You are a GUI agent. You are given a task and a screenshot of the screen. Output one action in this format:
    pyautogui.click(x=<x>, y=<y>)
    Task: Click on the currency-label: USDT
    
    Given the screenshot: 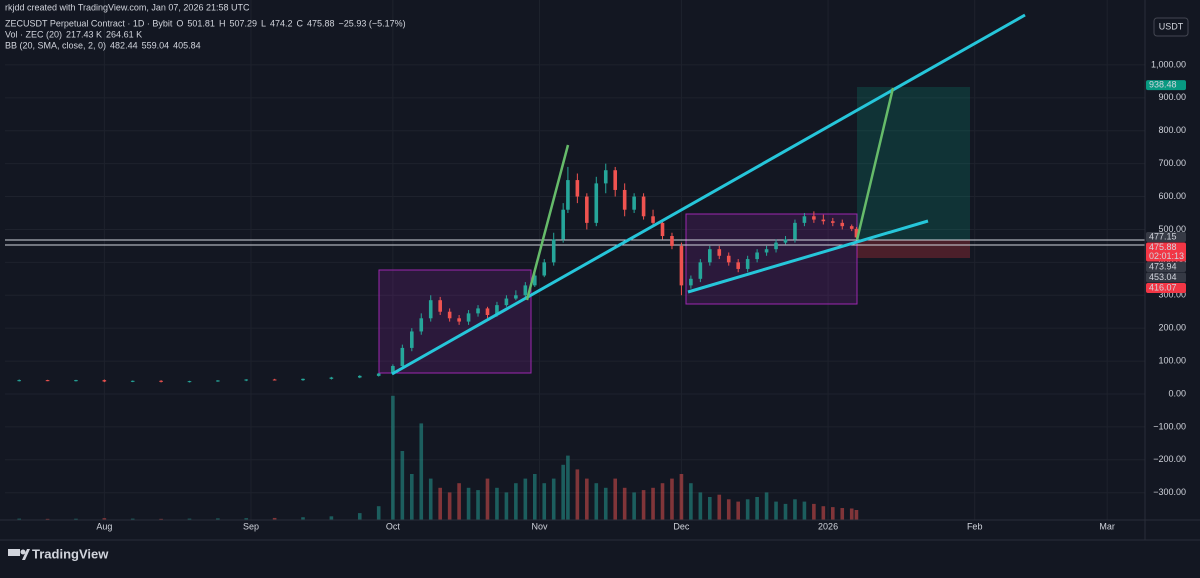 What is the action you would take?
    pyautogui.click(x=1171, y=26)
    